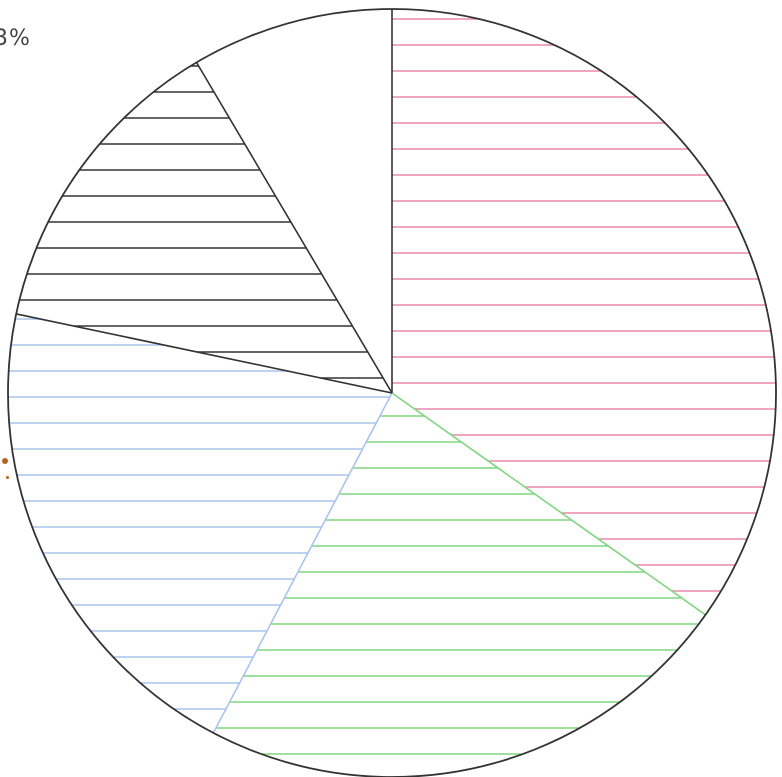 The width and height of the screenshot is (782, 777). Describe the element at coordinates (15, 38) in the screenshot. I see `corner-annotation: 3%` at that location.